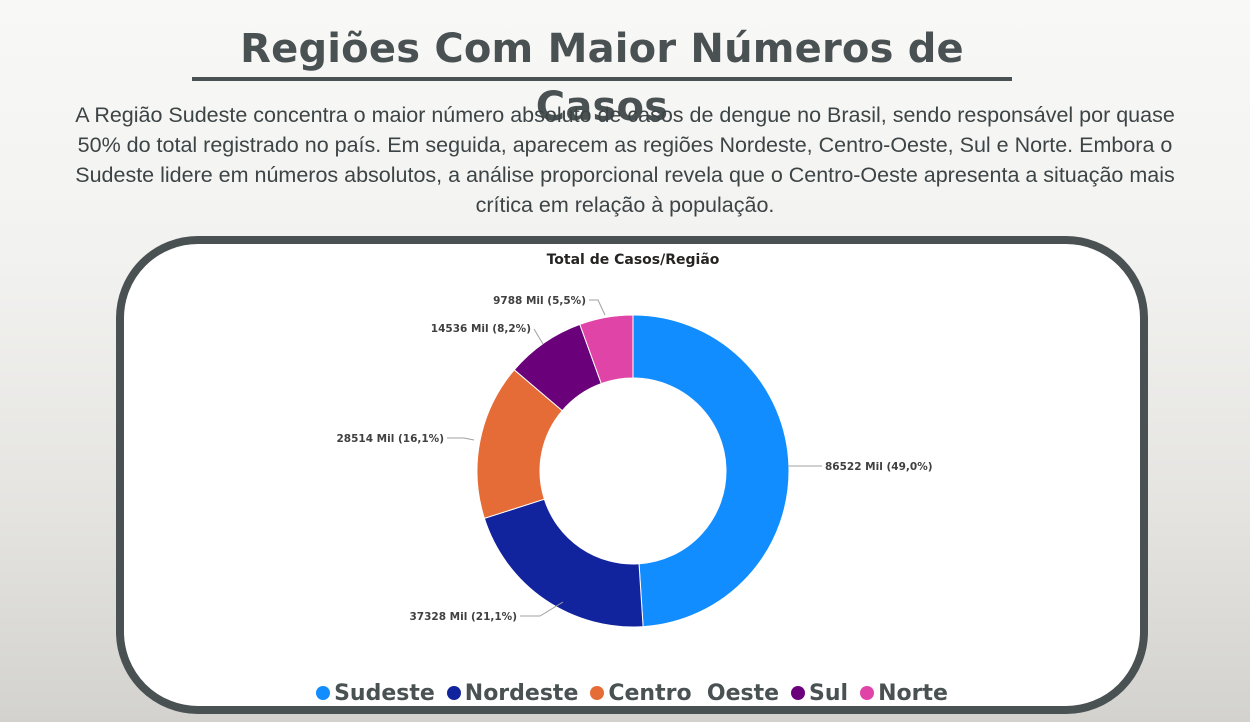 The height and width of the screenshot is (722, 1250). I want to click on data-label: 28514 Mil (16,1%), so click(390, 439).